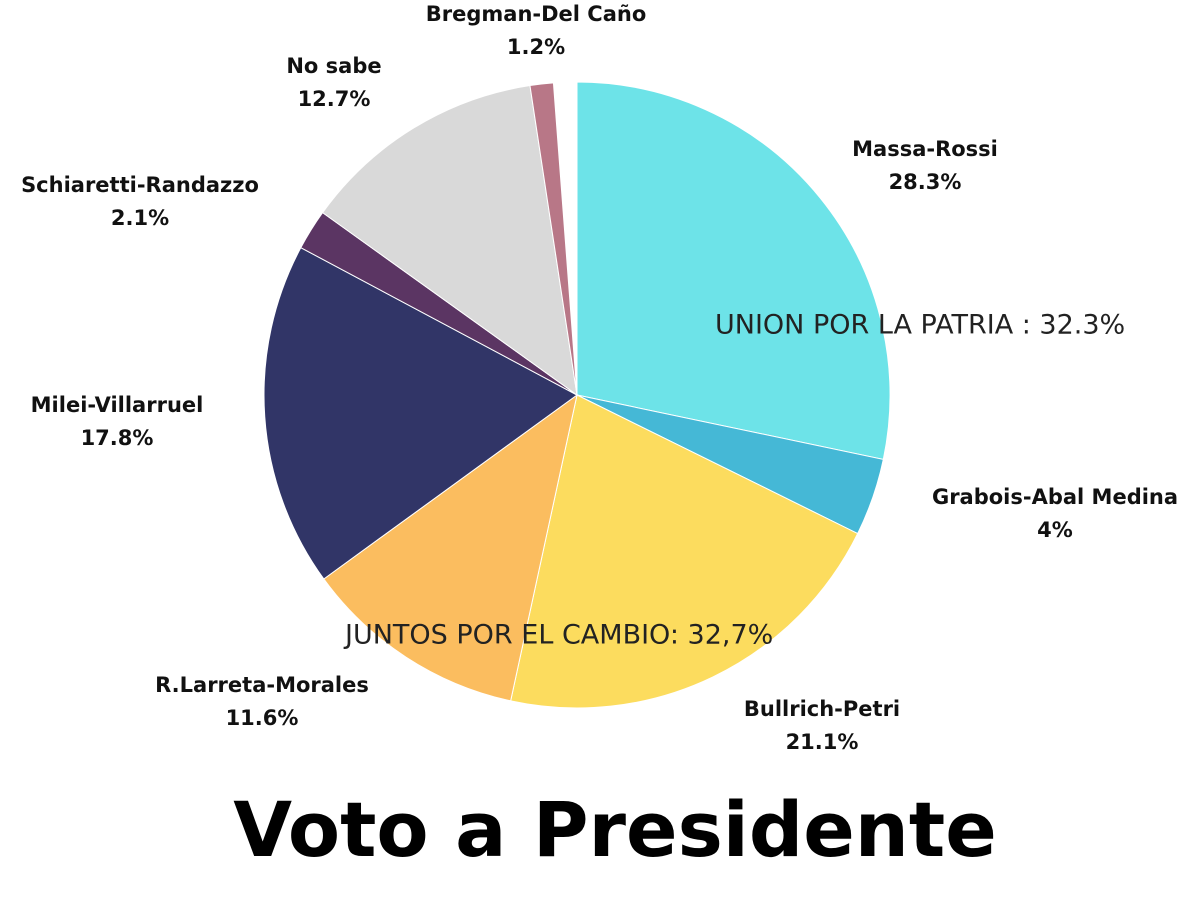  Describe the element at coordinates (558, 635) in the screenshot. I see `annotation: JUNTOS POR EL CAMBIO: 32,7%` at that location.